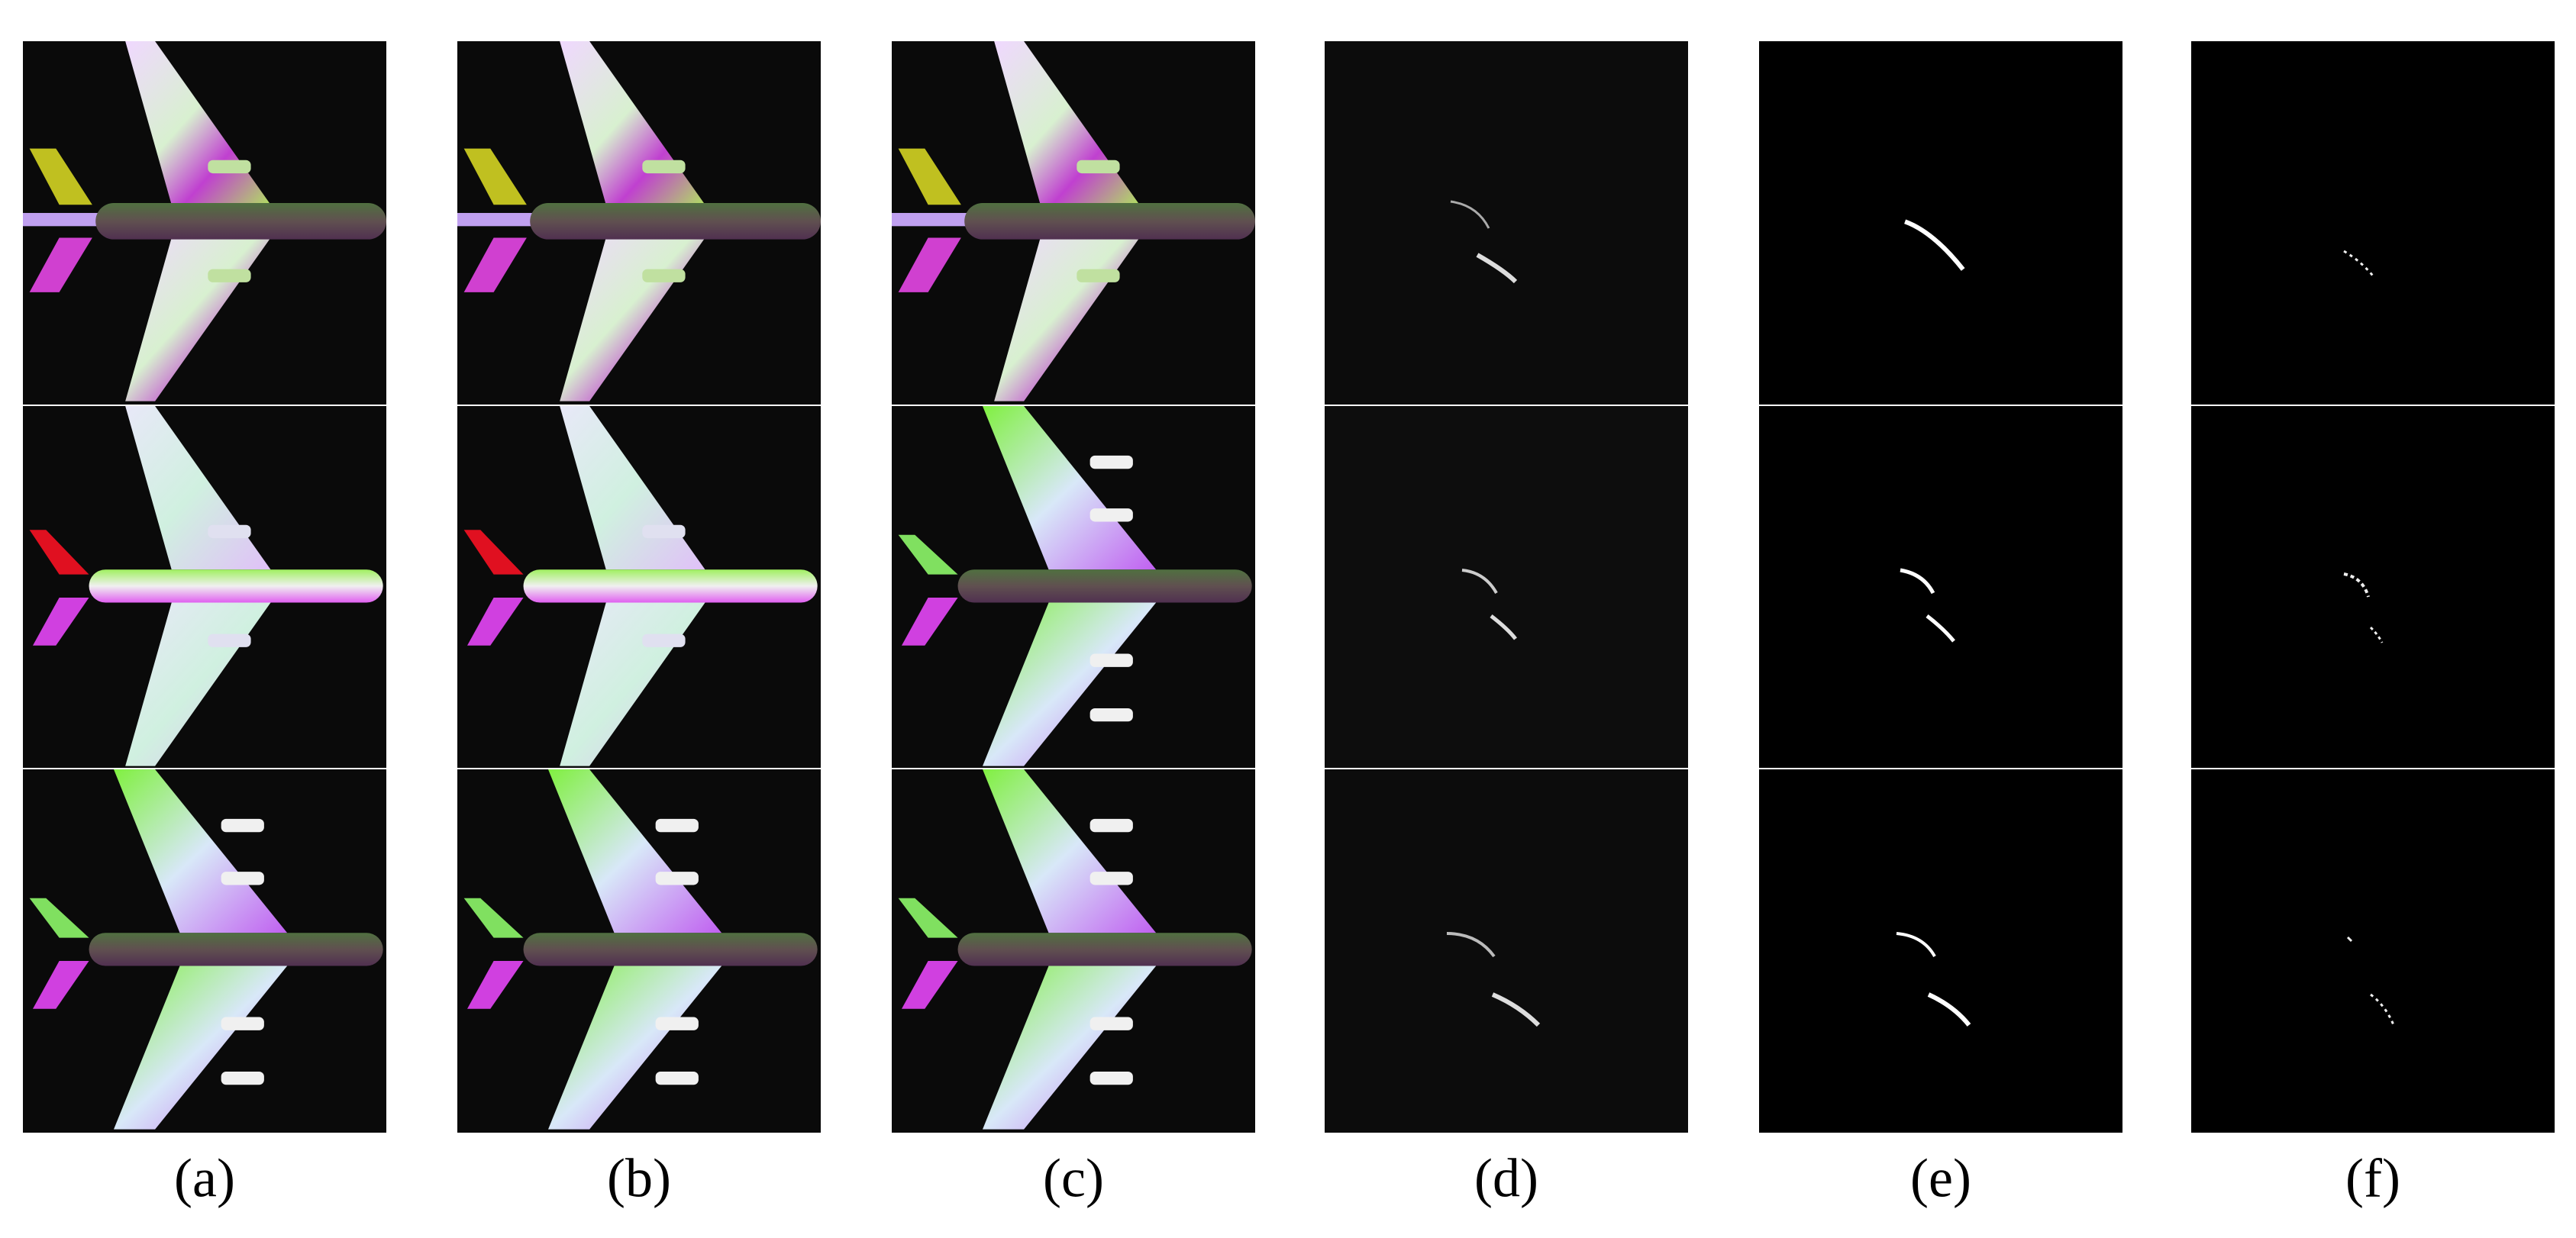 The width and height of the screenshot is (2576, 1238). I want to click on panel-label: (d), so click(1506, 1179).